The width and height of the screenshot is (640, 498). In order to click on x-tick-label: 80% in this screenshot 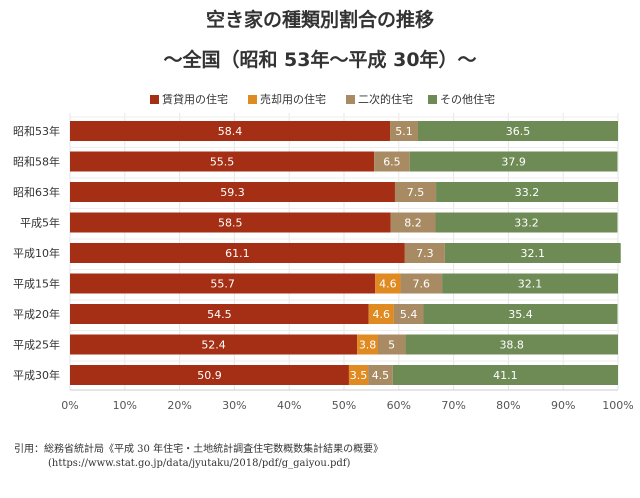, I will do `click(508, 405)`.